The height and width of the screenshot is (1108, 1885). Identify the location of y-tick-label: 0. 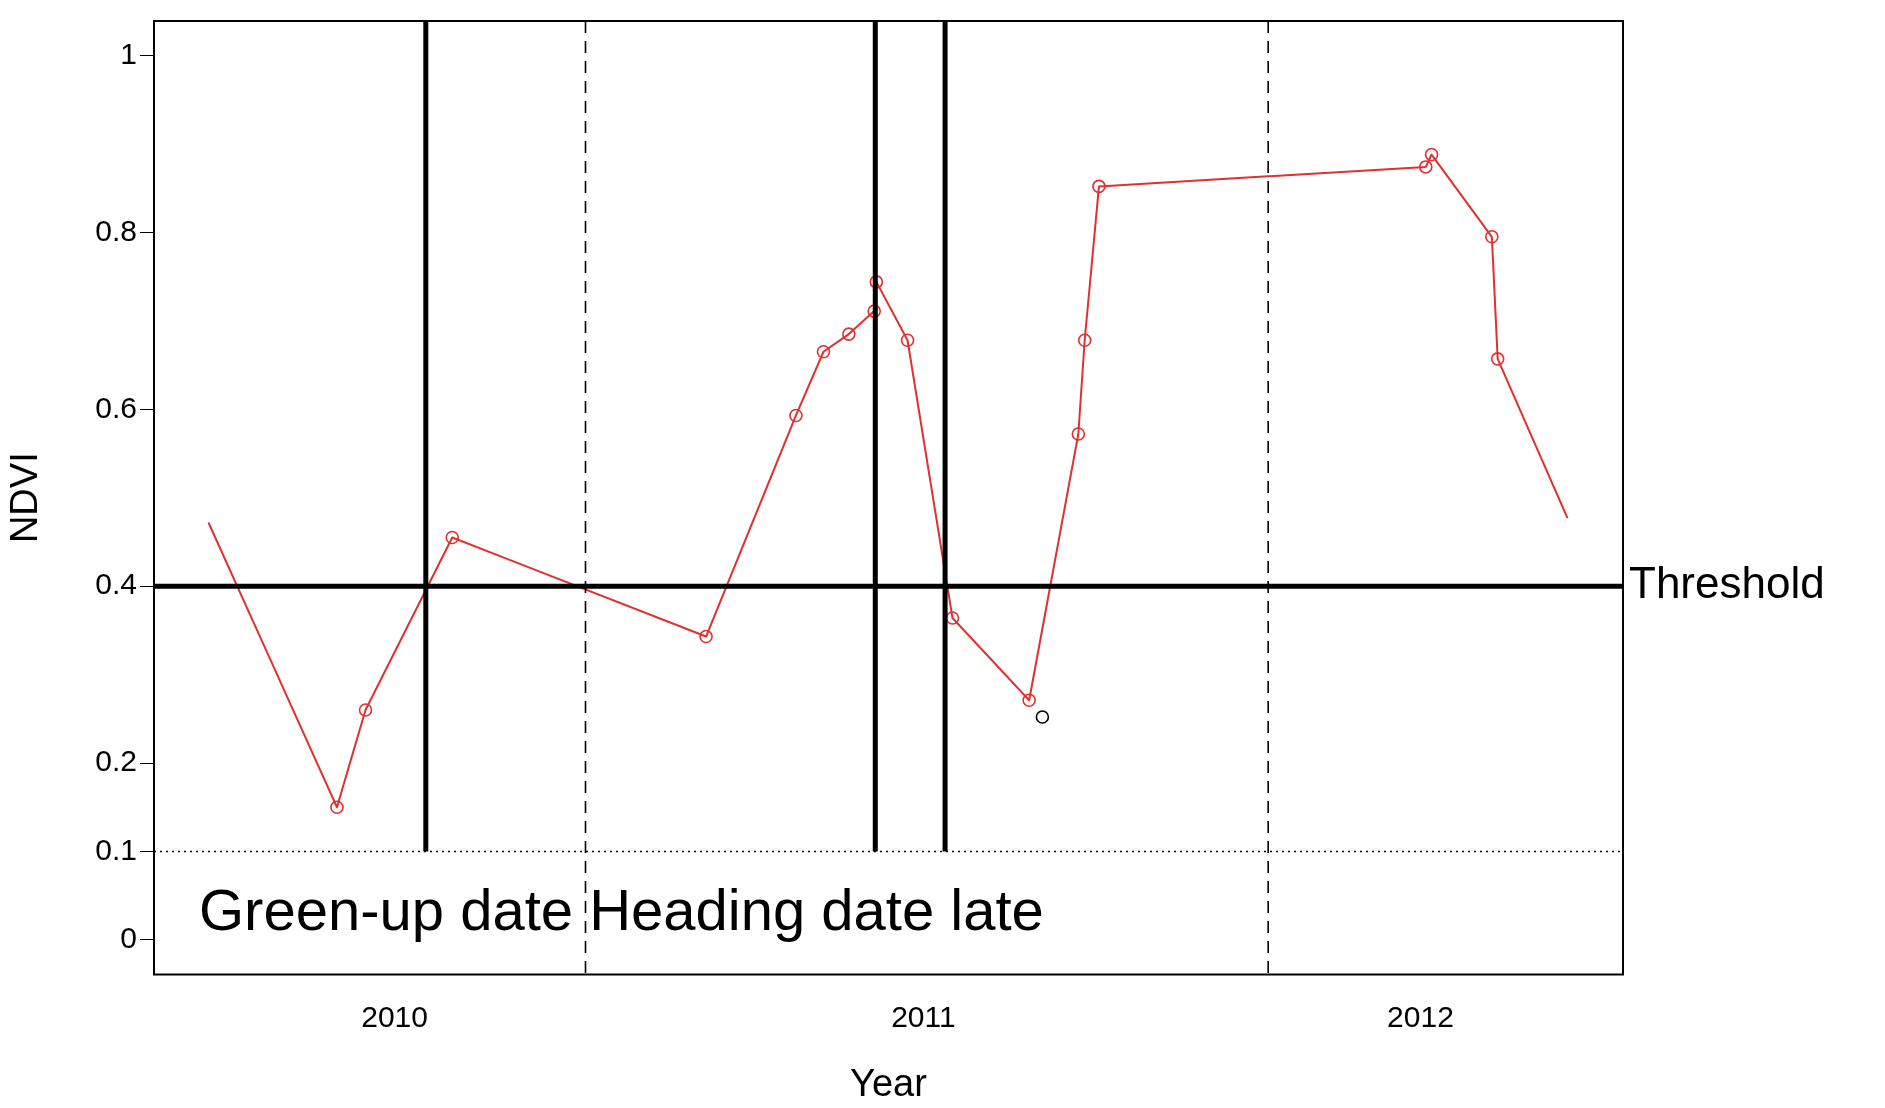
(128, 938).